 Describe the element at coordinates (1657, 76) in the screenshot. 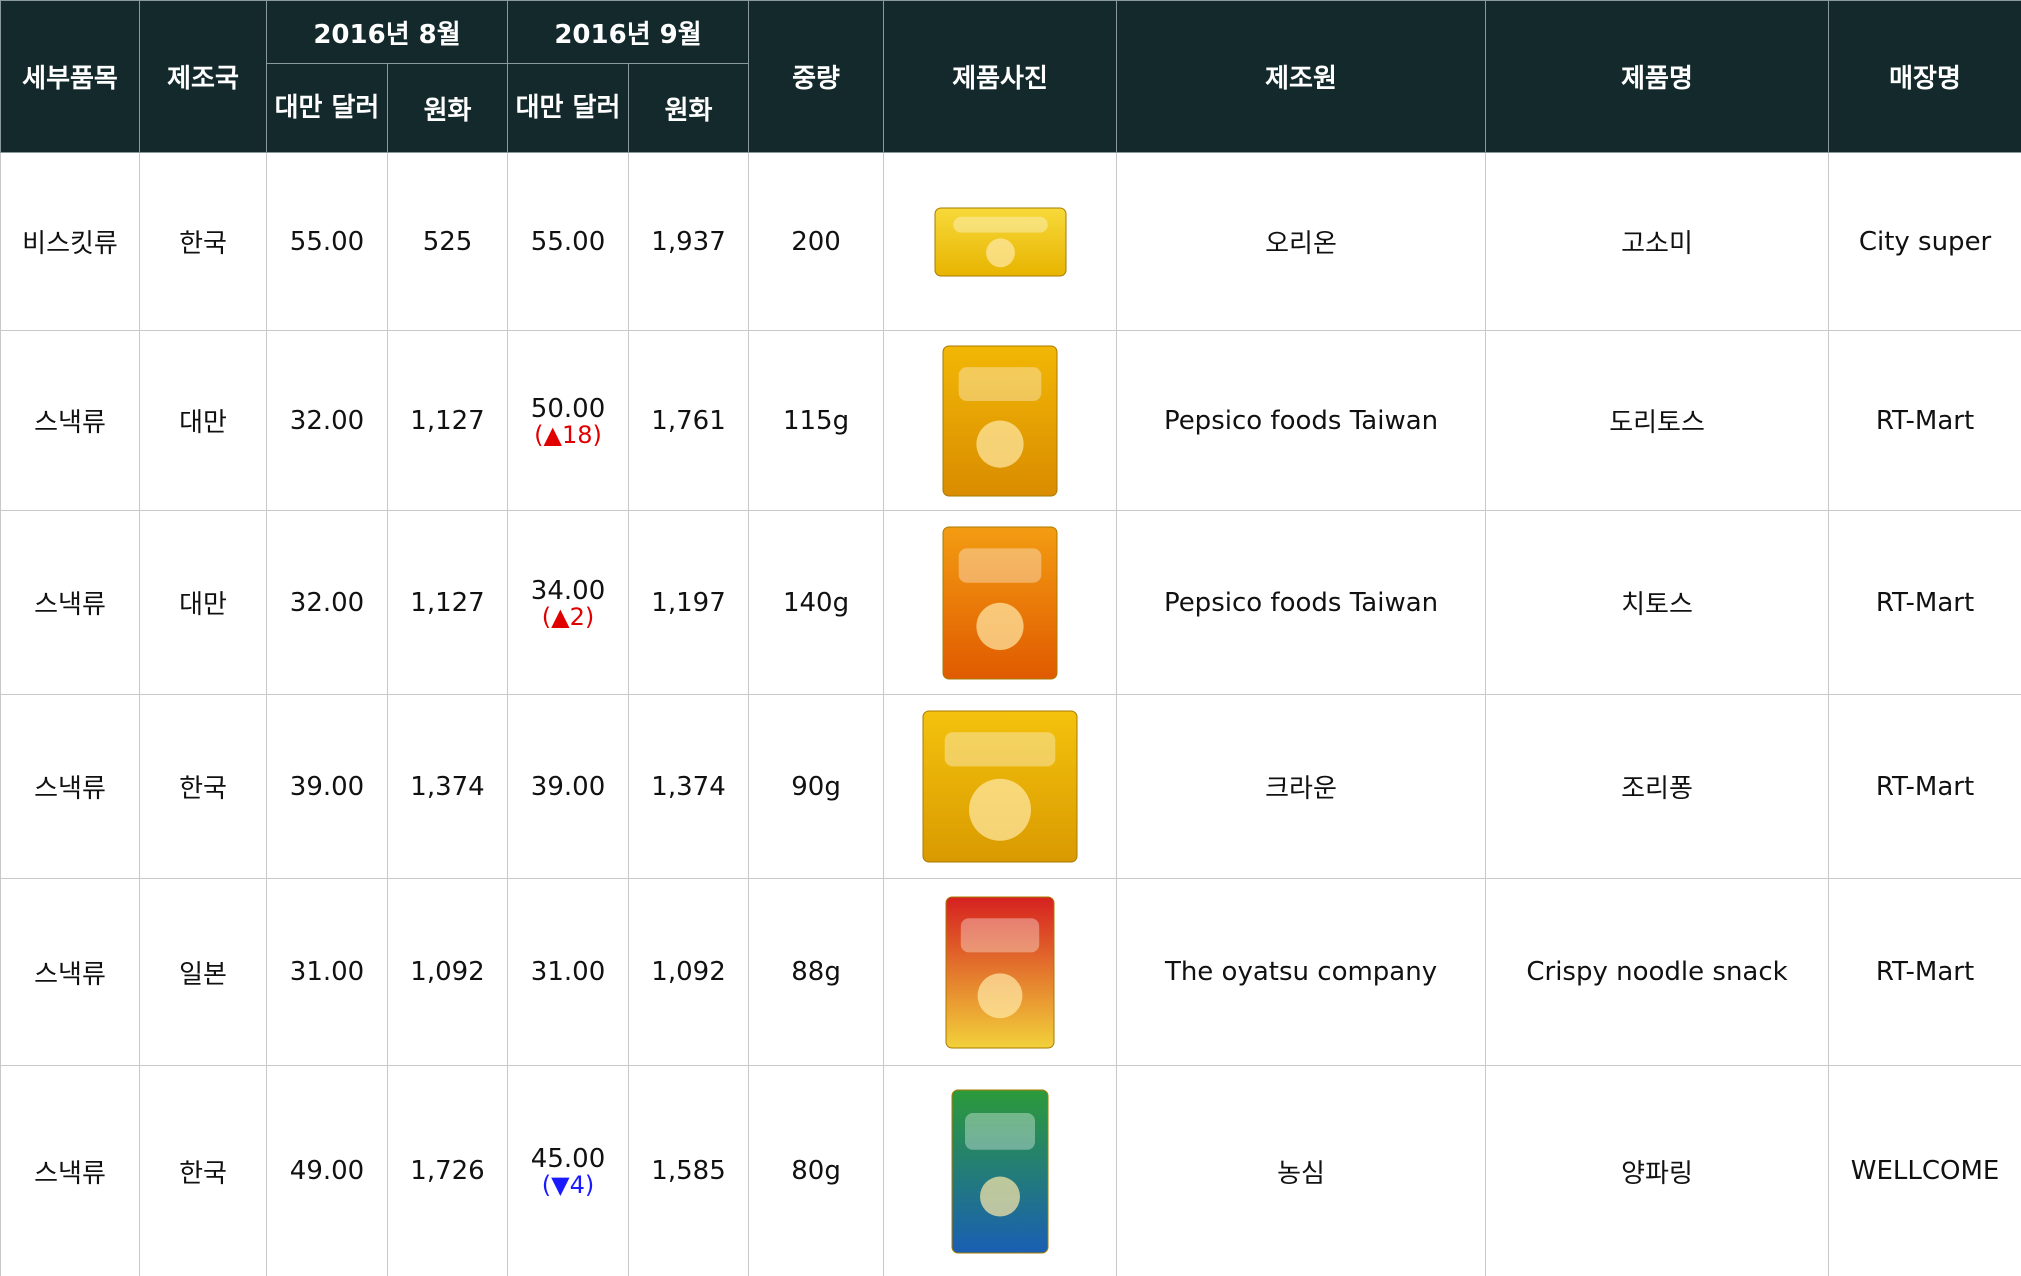

I see `header-cell: 제품명` at that location.